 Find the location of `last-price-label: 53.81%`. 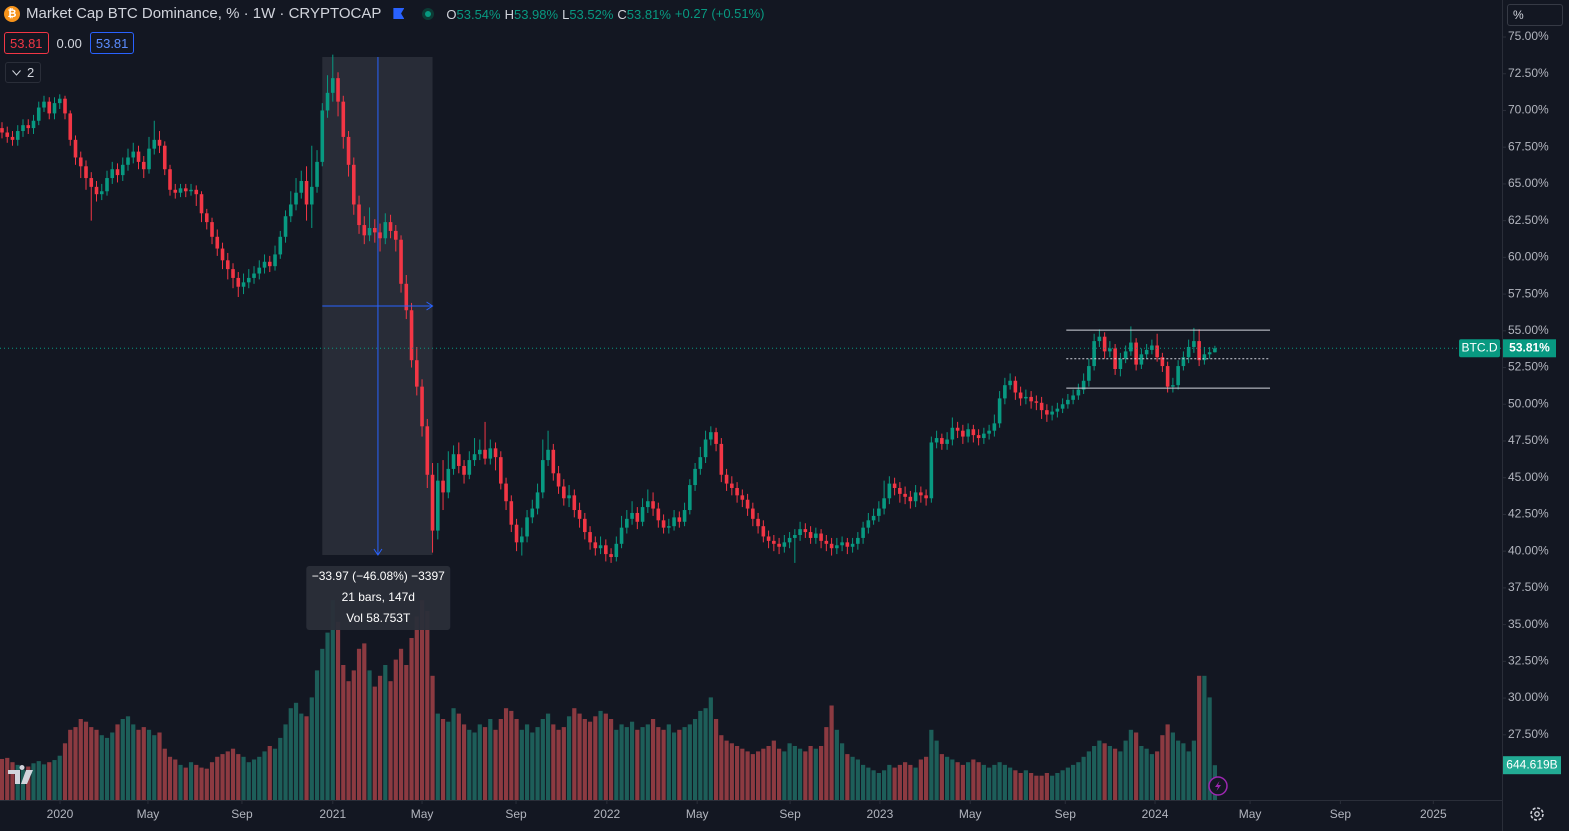

last-price-label: 53.81% is located at coordinates (1529, 347).